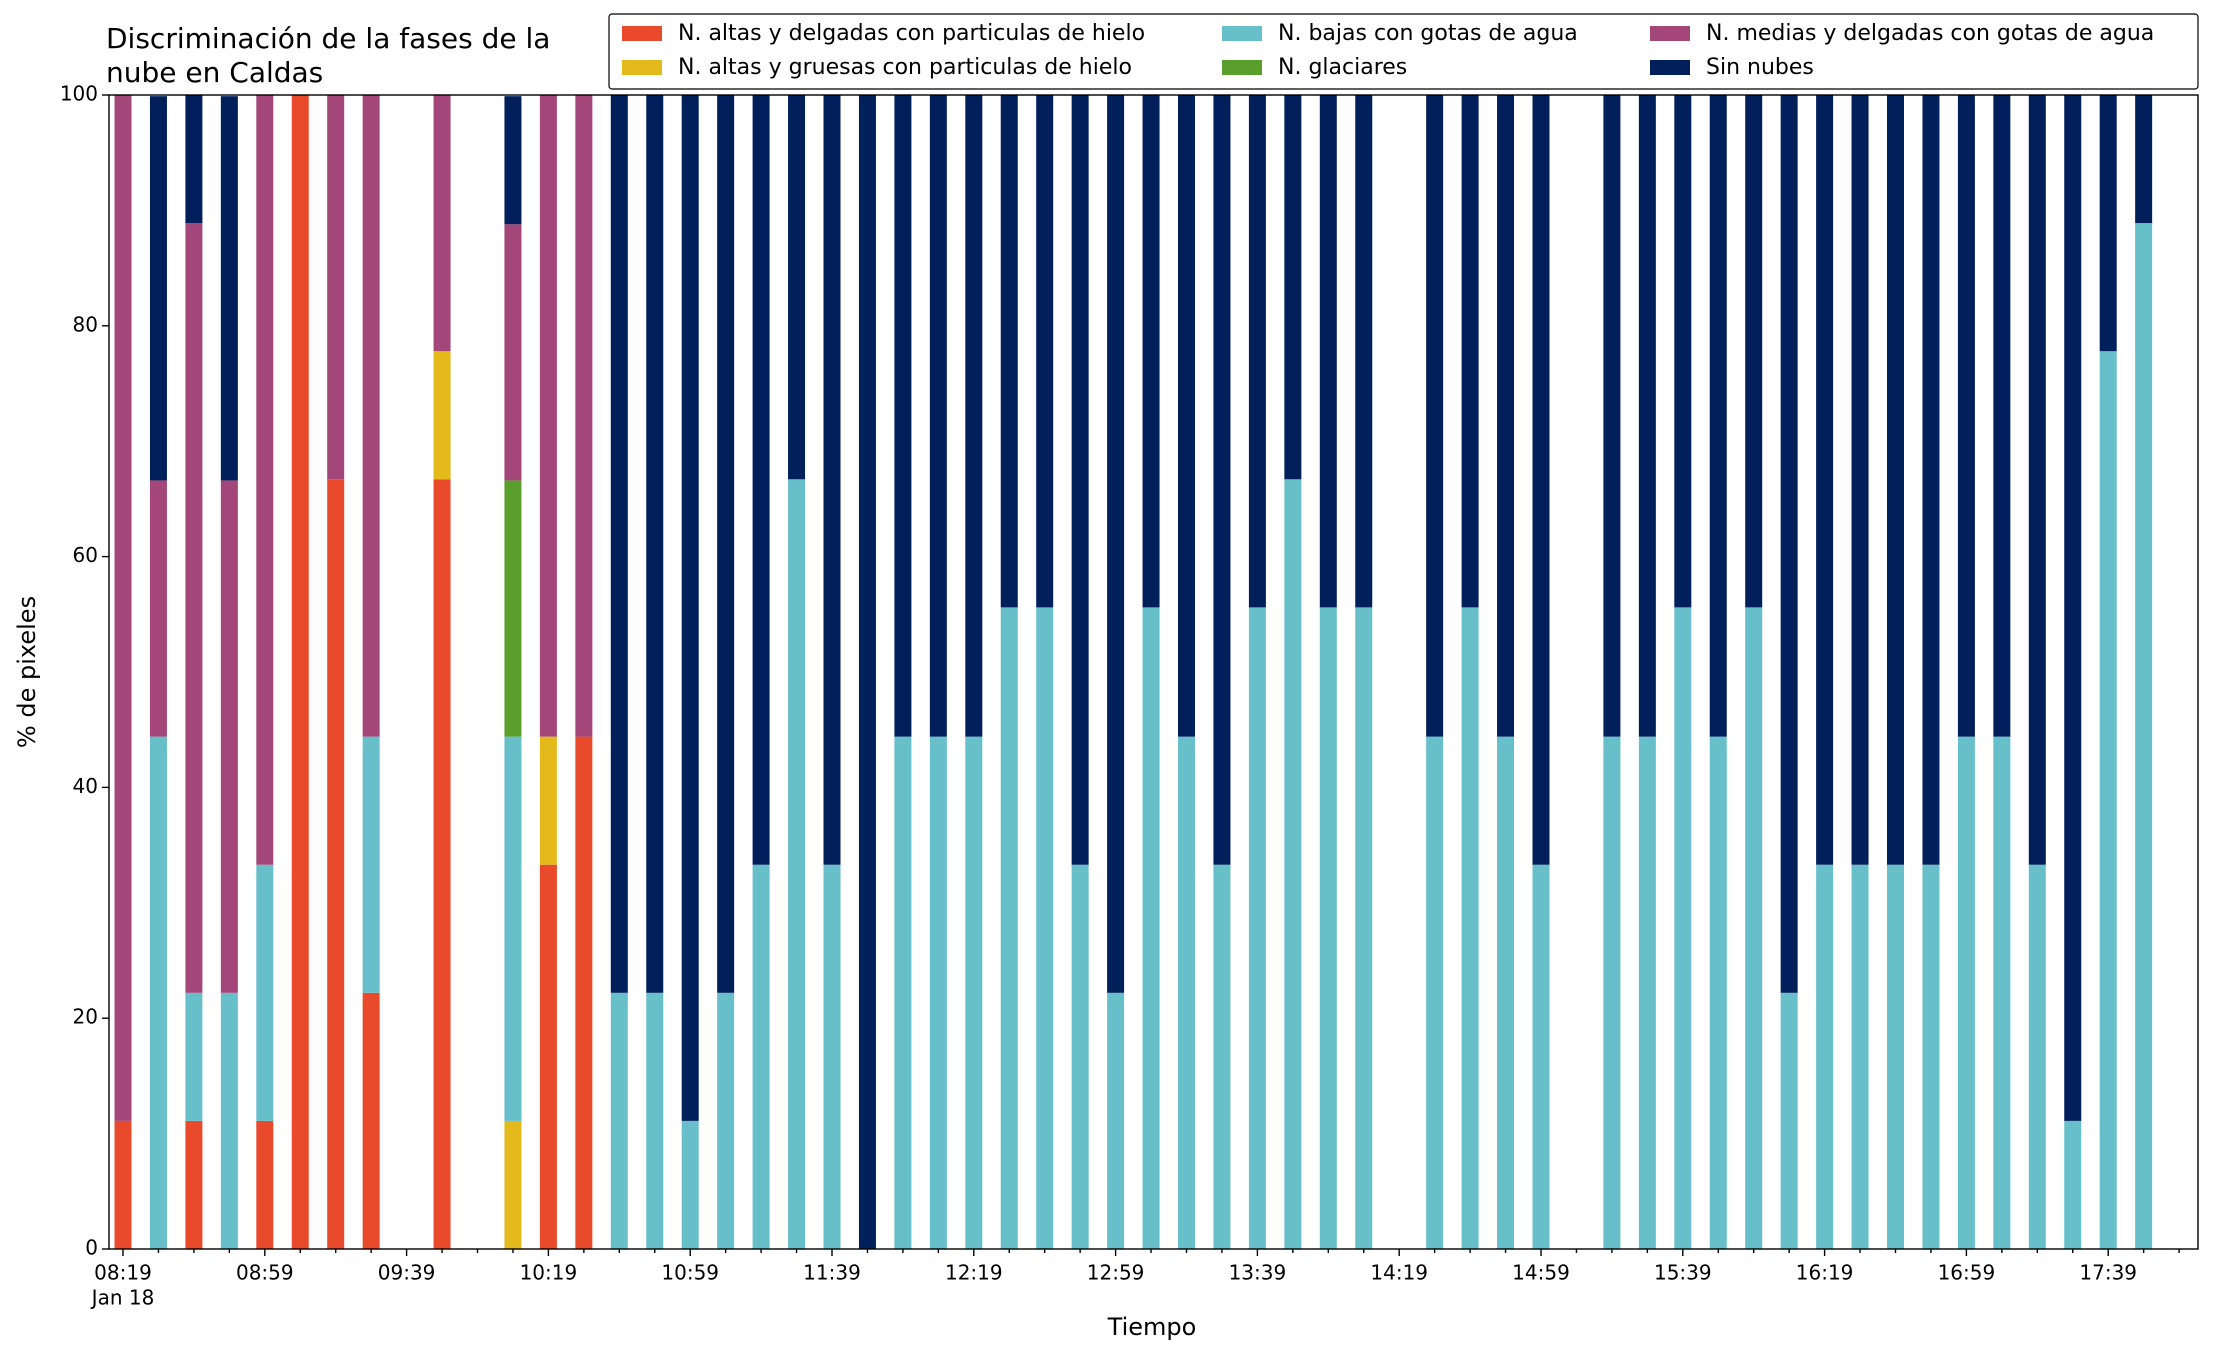  I want to click on legend-label: N. medias y delgadas con gotas de agua, so click(1930, 33).